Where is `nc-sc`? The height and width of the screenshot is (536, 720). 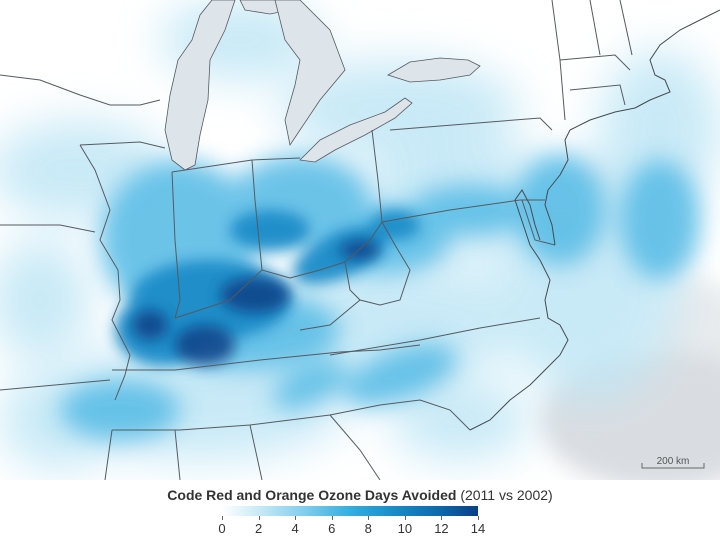 nc-sc is located at coordinates (400, 415).